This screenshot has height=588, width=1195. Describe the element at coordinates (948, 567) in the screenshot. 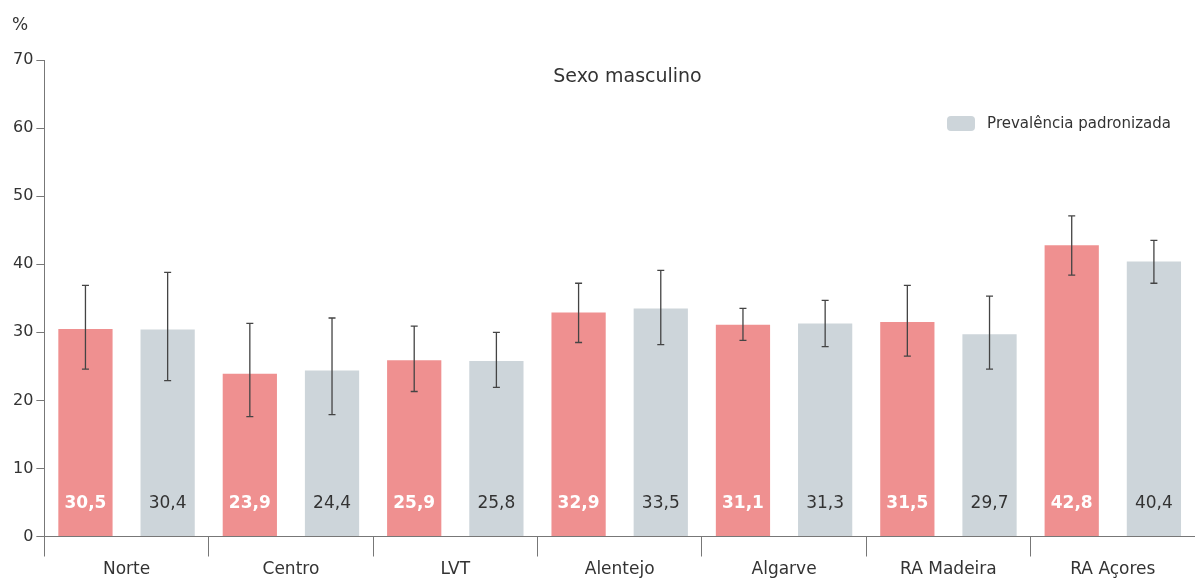

I see `x-tick-label: RA Madeira` at that location.